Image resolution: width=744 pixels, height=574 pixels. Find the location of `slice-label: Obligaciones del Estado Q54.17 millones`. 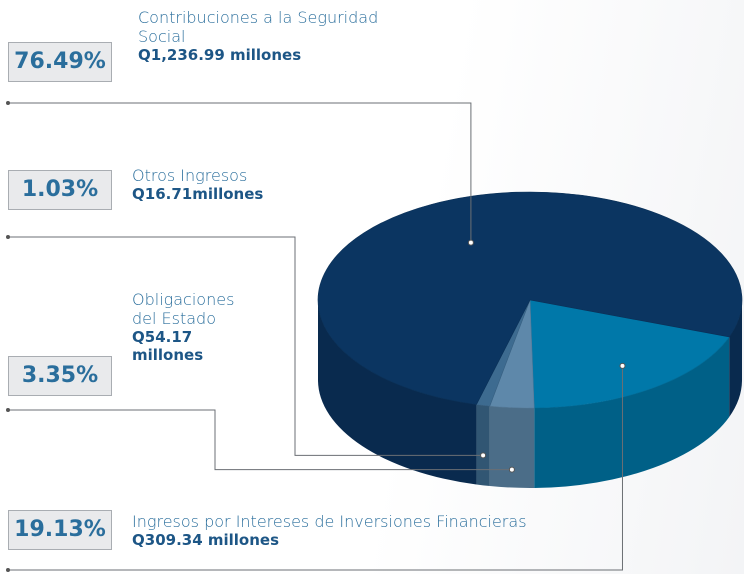

slice-label: Obligaciones del Estado Q54.17 millones is located at coordinates (188, 327).